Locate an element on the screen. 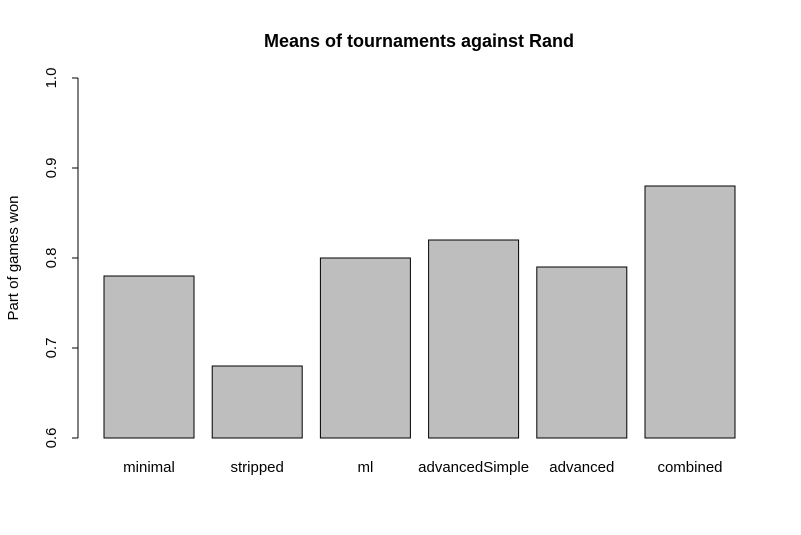 The image size is (801, 535). bar-advancedSimple is located at coordinates (474, 339).